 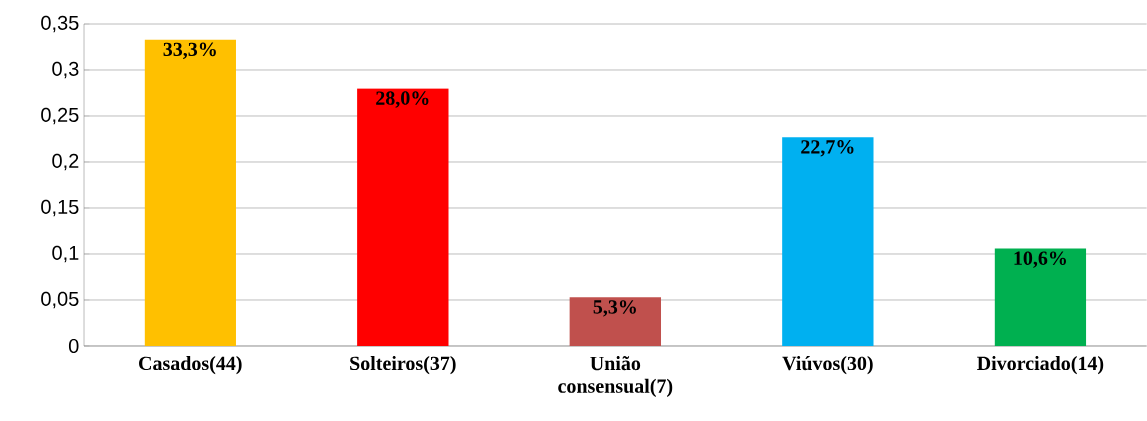 What do you see at coordinates (827, 148) in the screenshot?
I see `data-label: 22,7%` at bounding box center [827, 148].